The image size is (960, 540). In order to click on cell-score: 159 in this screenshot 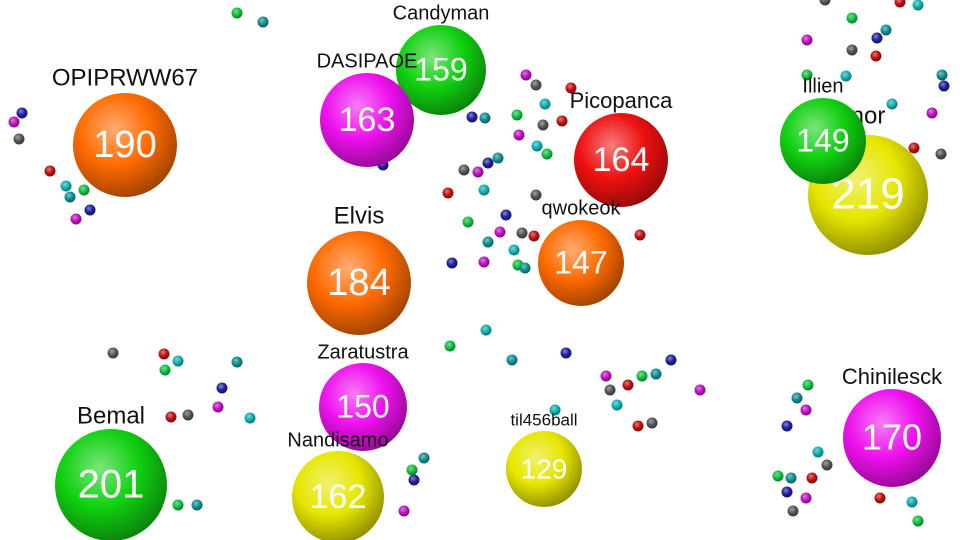, I will do `click(440, 69)`.